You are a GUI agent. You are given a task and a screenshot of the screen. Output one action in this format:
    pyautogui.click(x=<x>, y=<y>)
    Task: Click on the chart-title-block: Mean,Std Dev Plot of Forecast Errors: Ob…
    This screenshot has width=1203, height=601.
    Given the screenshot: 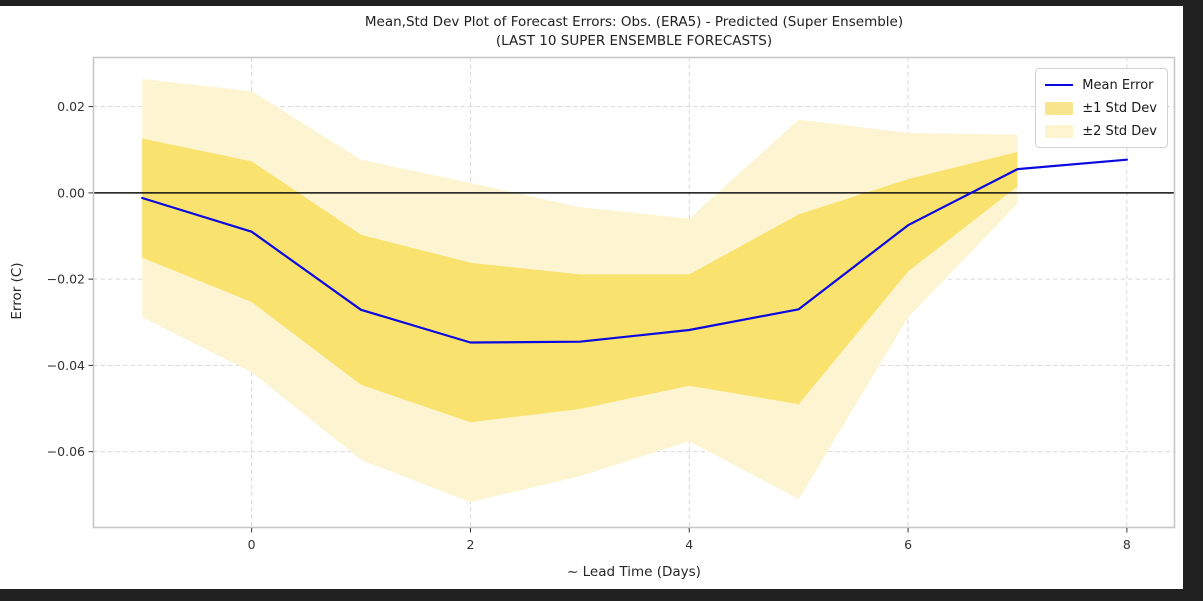 What is the action you would take?
    pyautogui.click(x=634, y=31)
    